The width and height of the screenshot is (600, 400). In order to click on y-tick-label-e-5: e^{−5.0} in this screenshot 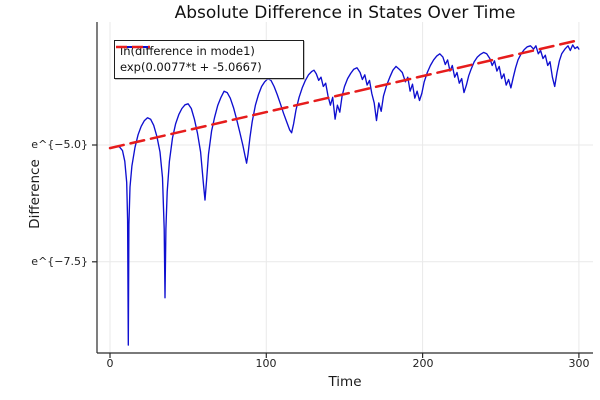, I will do `click(59, 144)`.